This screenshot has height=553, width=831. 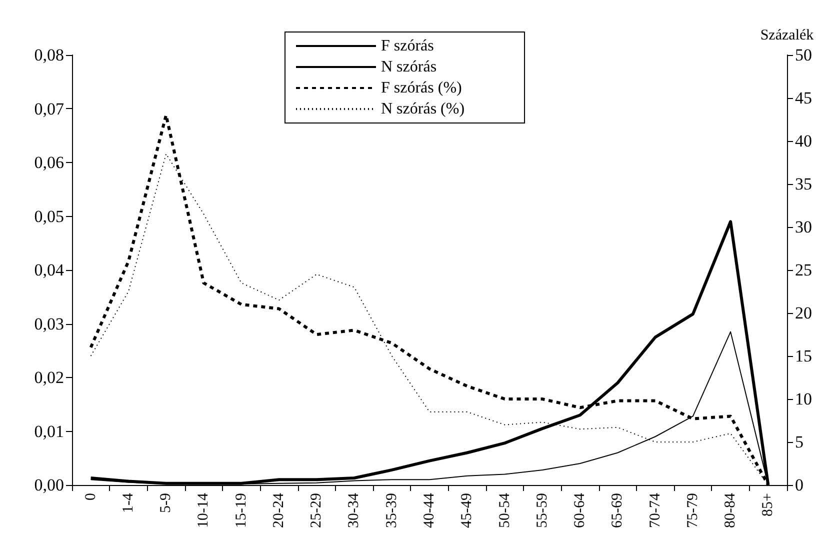 What do you see at coordinates (409, 67) in the screenshot?
I see `legend-label: N szórás` at bounding box center [409, 67].